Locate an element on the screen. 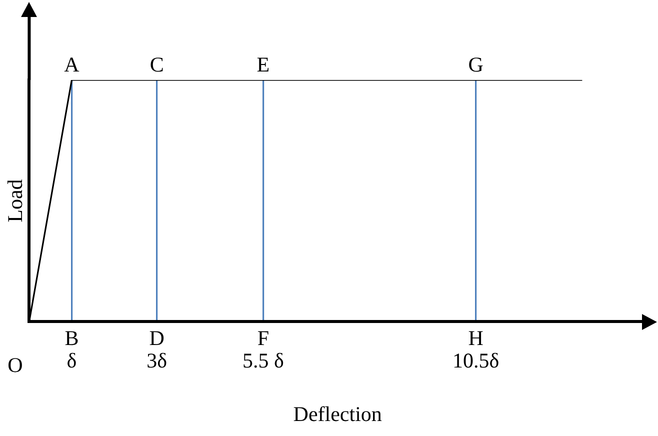 The image size is (658, 436). x-axis-title: Deflection is located at coordinates (337, 414).